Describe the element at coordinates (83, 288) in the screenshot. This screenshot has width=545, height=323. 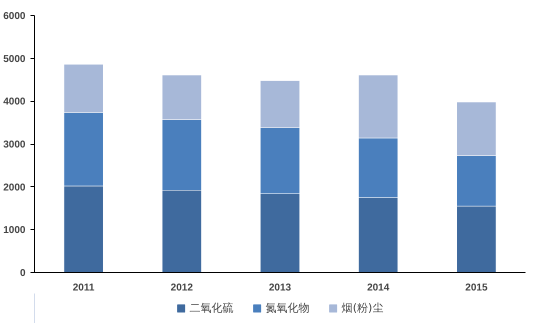
I see `x-tick-label: 2011` at that location.